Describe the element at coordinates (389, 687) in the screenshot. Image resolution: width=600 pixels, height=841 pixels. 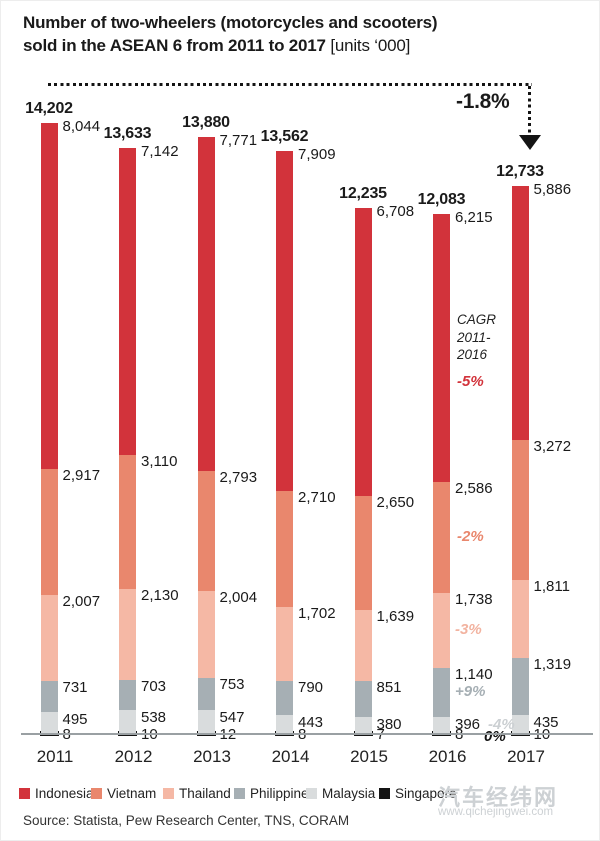
I see `value-label-philippines-2015: 851` at that location.